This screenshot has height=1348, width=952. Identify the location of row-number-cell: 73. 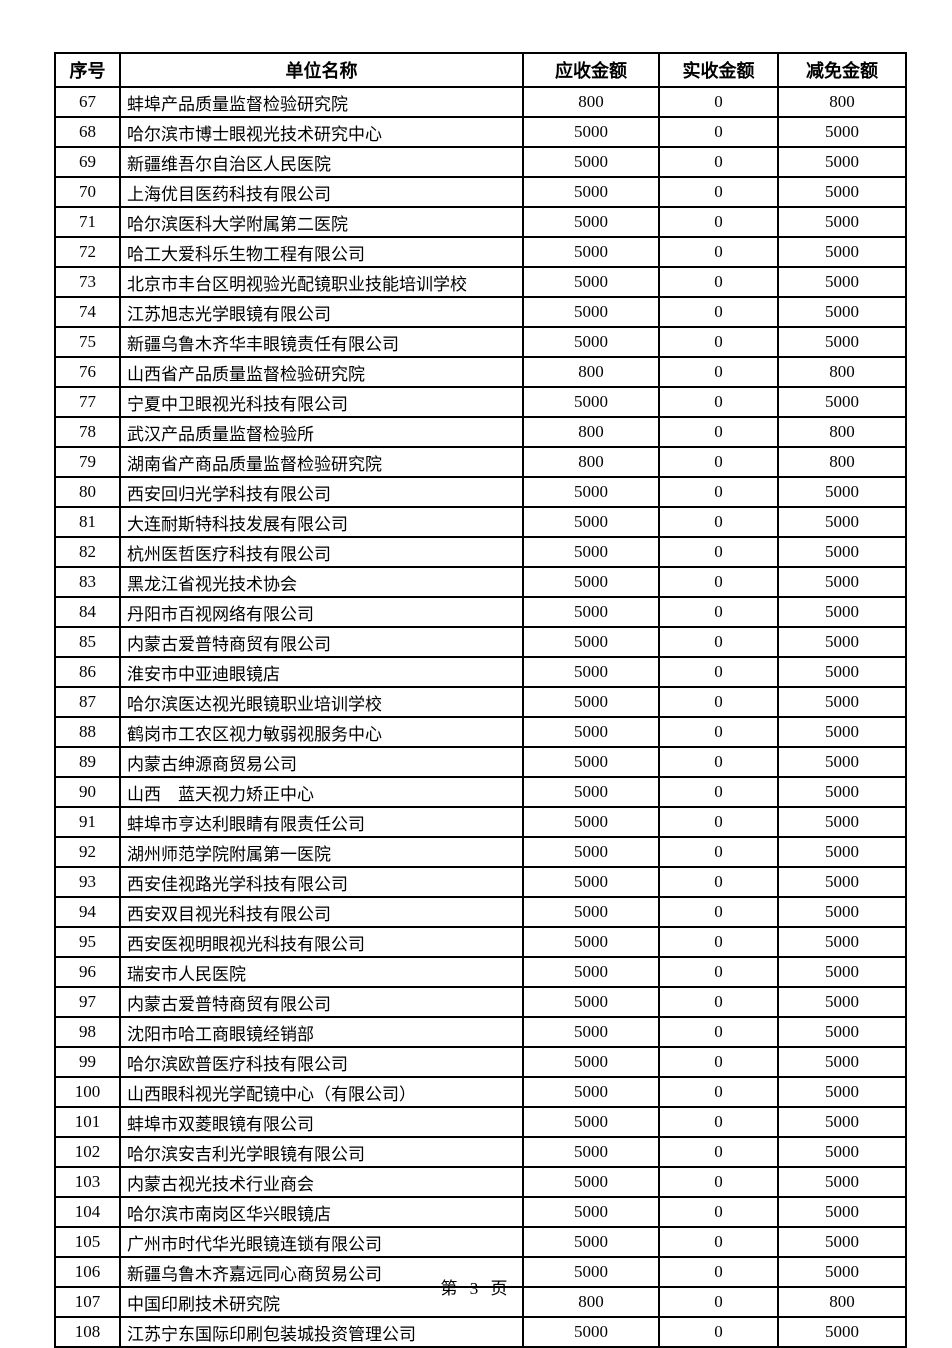
(87, 282).